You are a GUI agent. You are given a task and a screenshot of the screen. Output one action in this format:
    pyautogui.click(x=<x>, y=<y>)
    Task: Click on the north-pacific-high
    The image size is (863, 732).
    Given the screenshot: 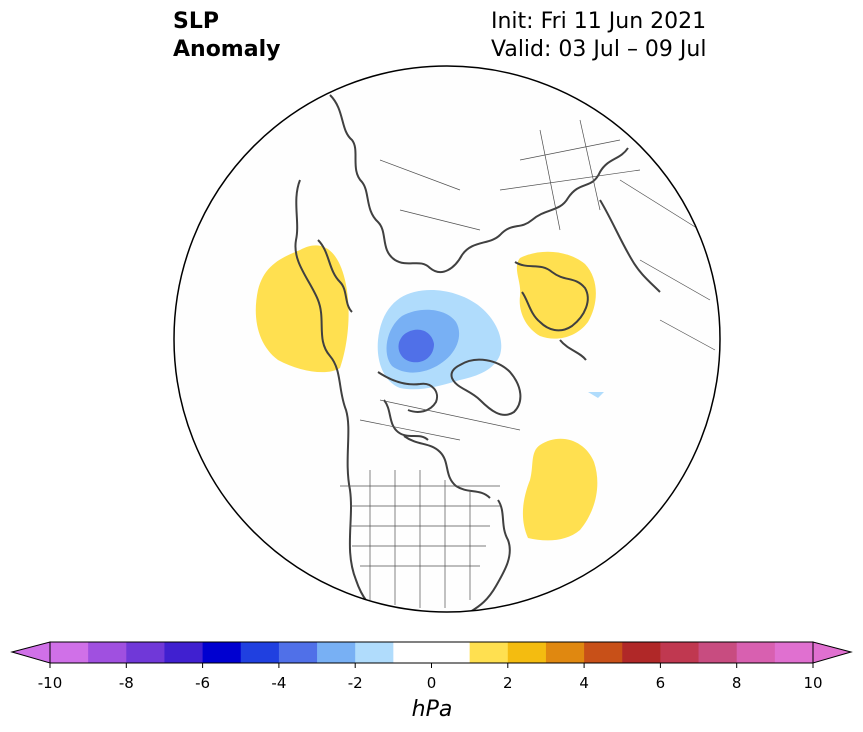 What is the action you would take?
    pyautogui.click(x=302, y=309)
    